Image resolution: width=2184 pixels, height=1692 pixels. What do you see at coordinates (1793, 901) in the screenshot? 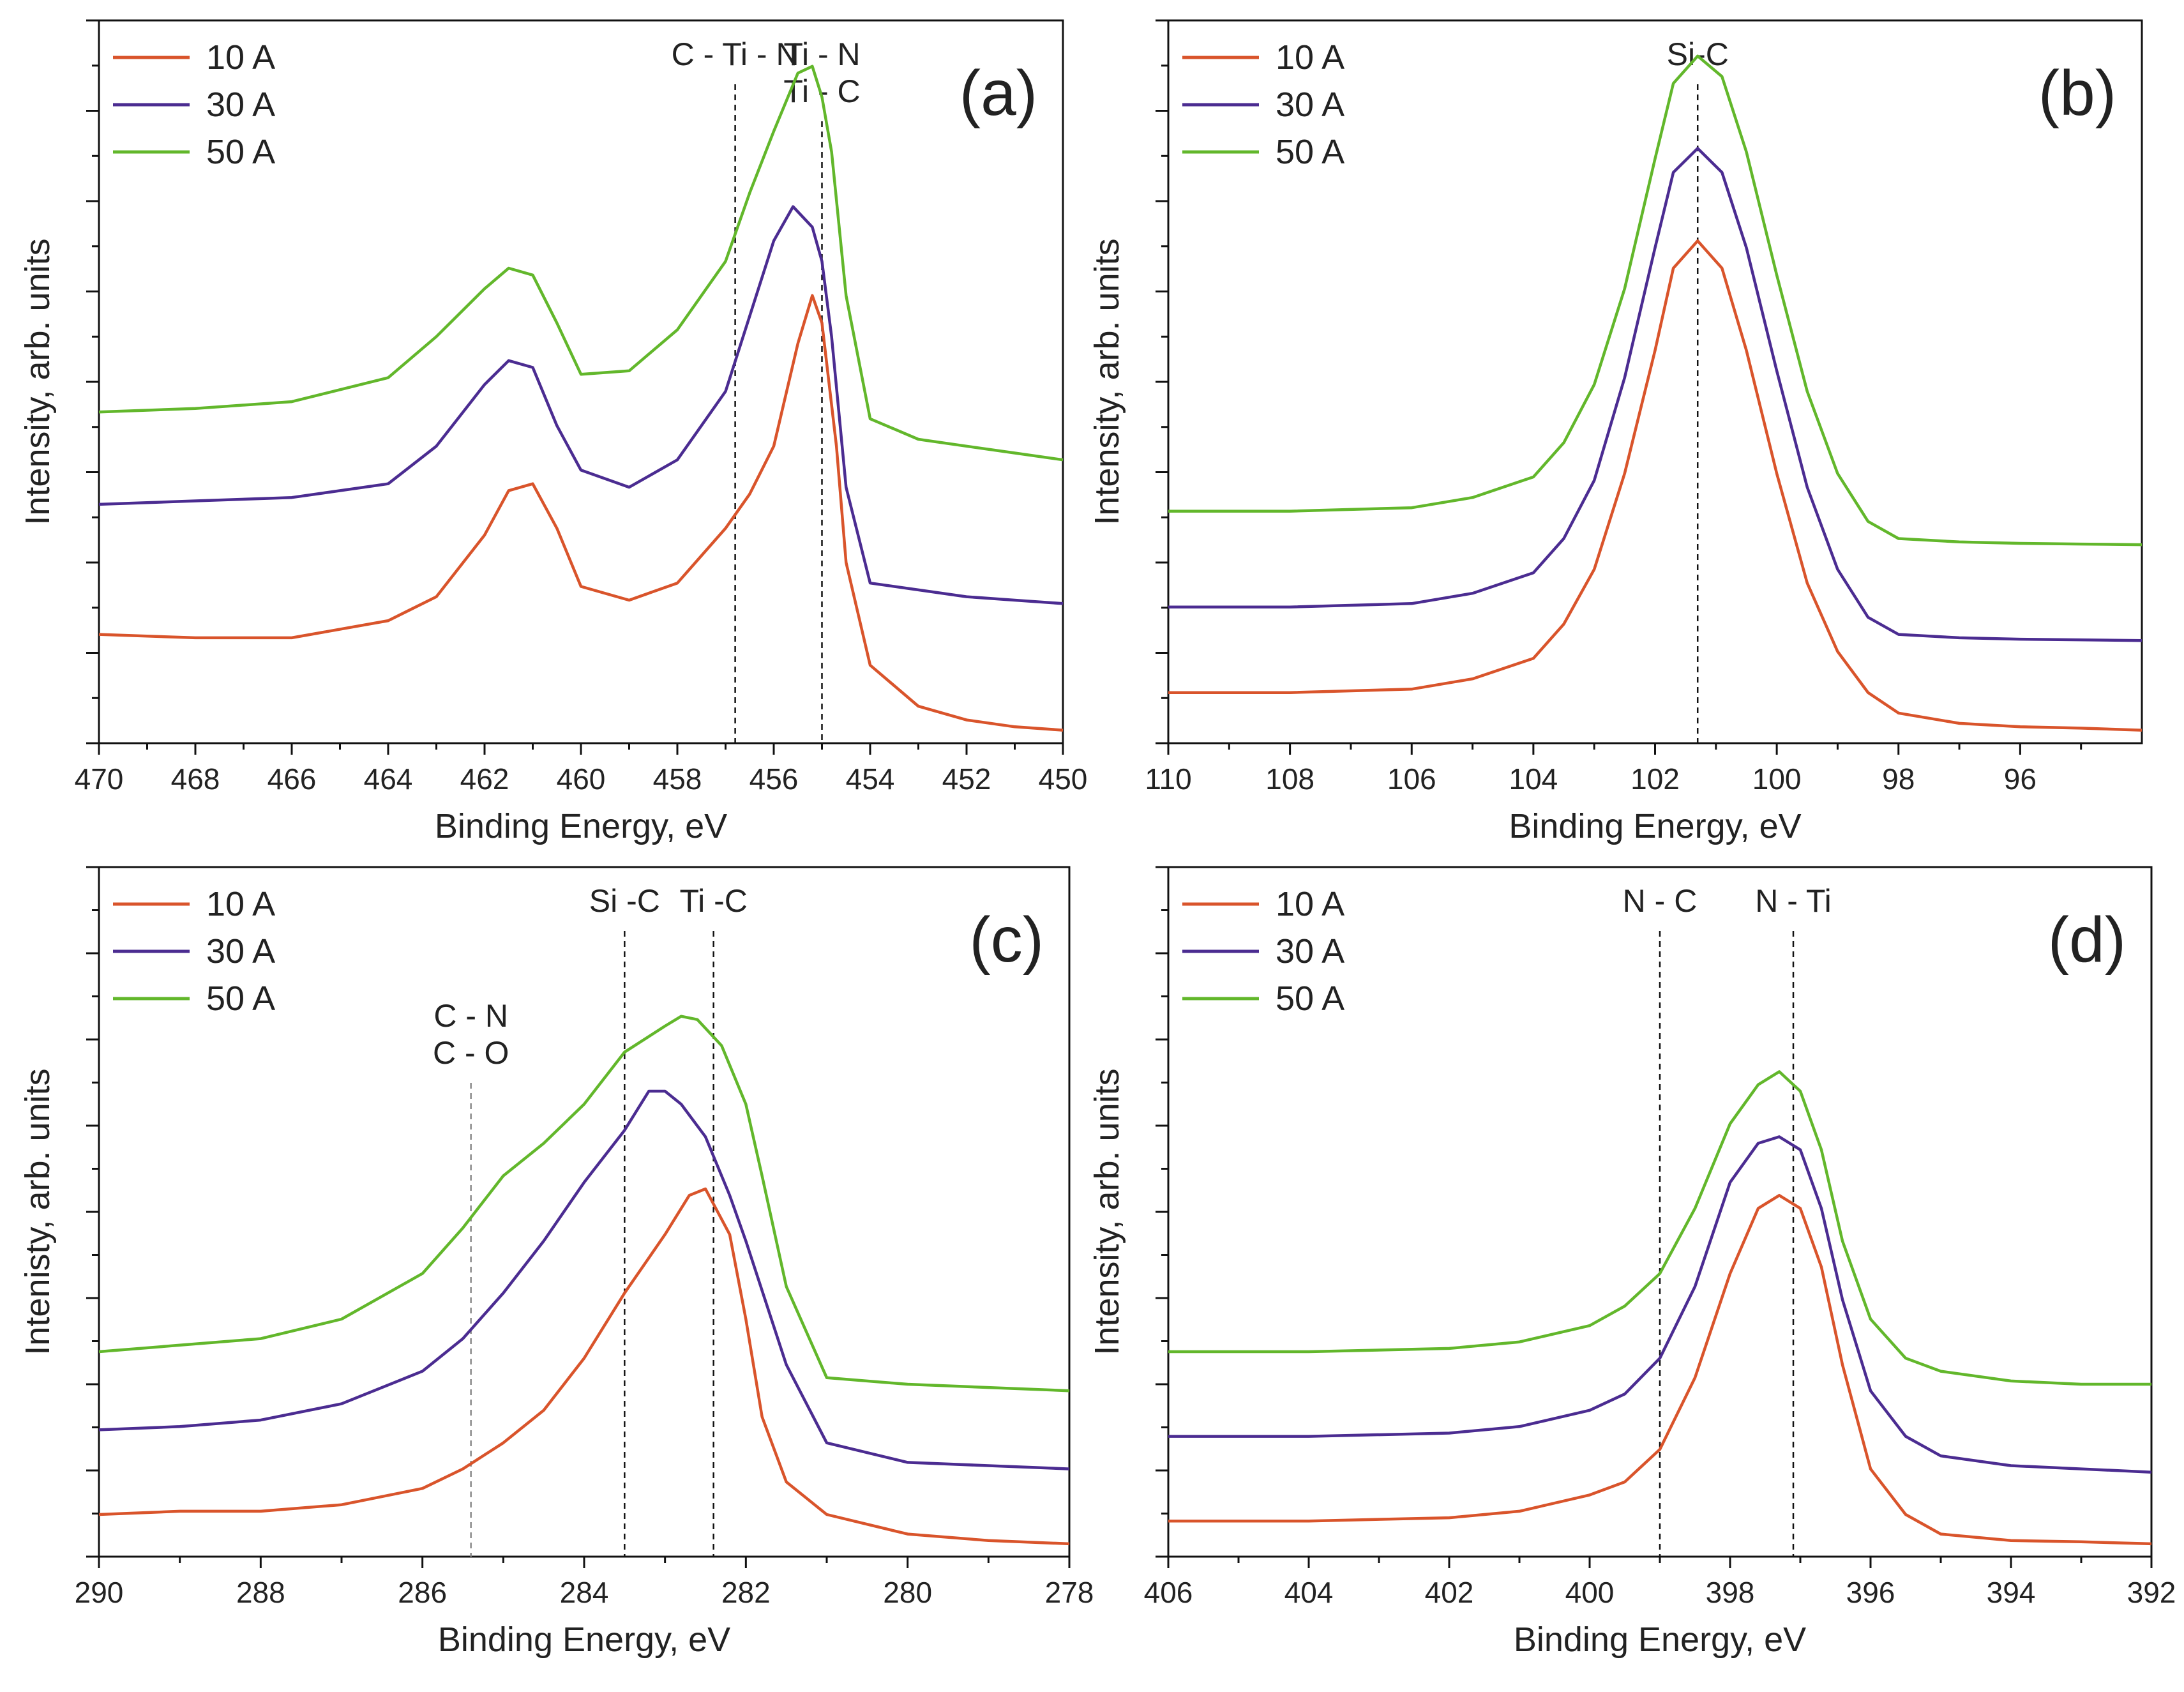
I see `peak-label-n-ti: N - Ti` at bounding box center [1793, 901].